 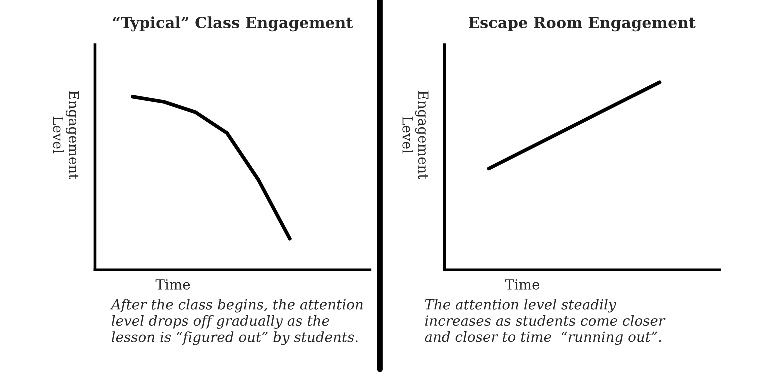 I want to click on text: After the class begins, the attention level drops off gradually as the lesson is “figured out” by students., so click(x=236, y=322).